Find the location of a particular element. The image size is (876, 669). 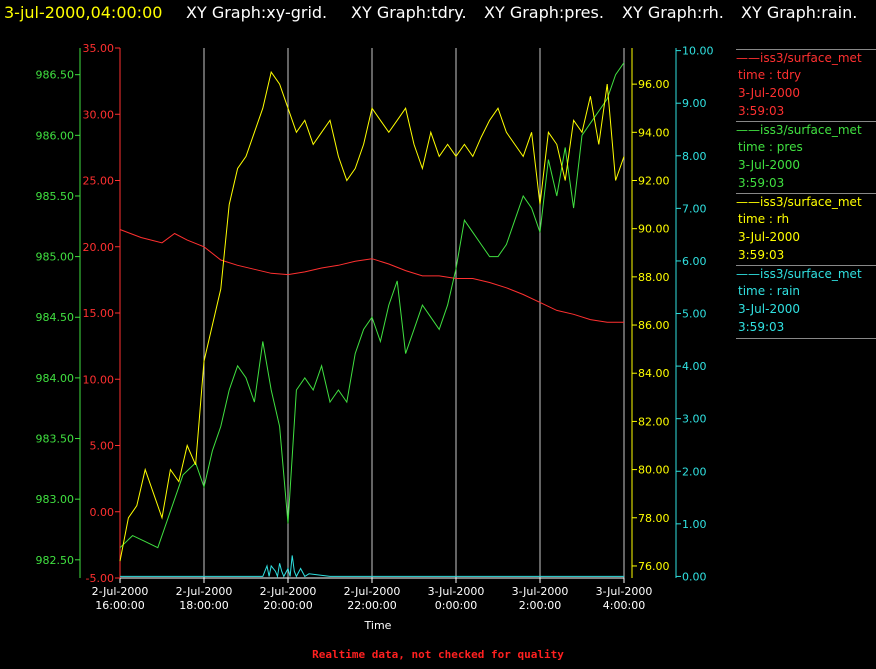

rain-tick-label: 5.00 is located at coordinates (694, 314).